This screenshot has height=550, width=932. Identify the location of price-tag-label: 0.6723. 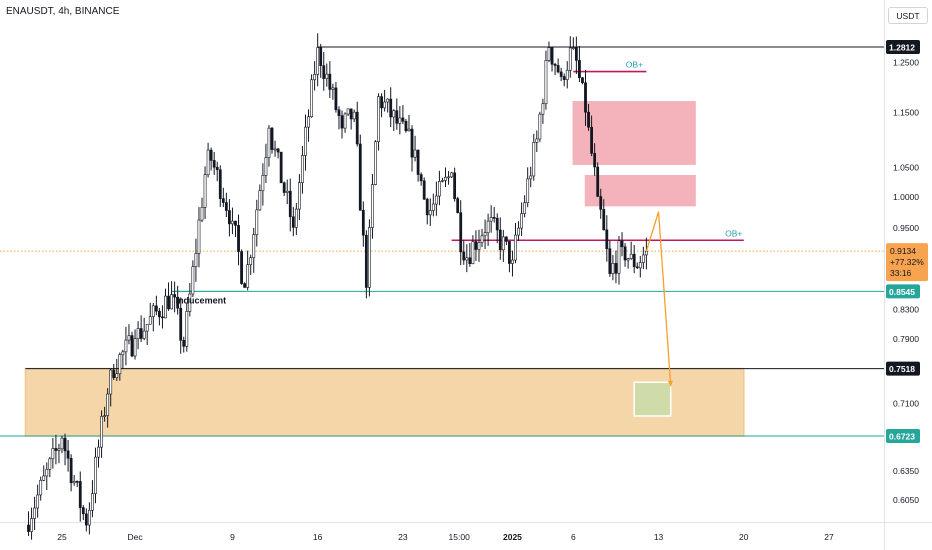
(902, 437).